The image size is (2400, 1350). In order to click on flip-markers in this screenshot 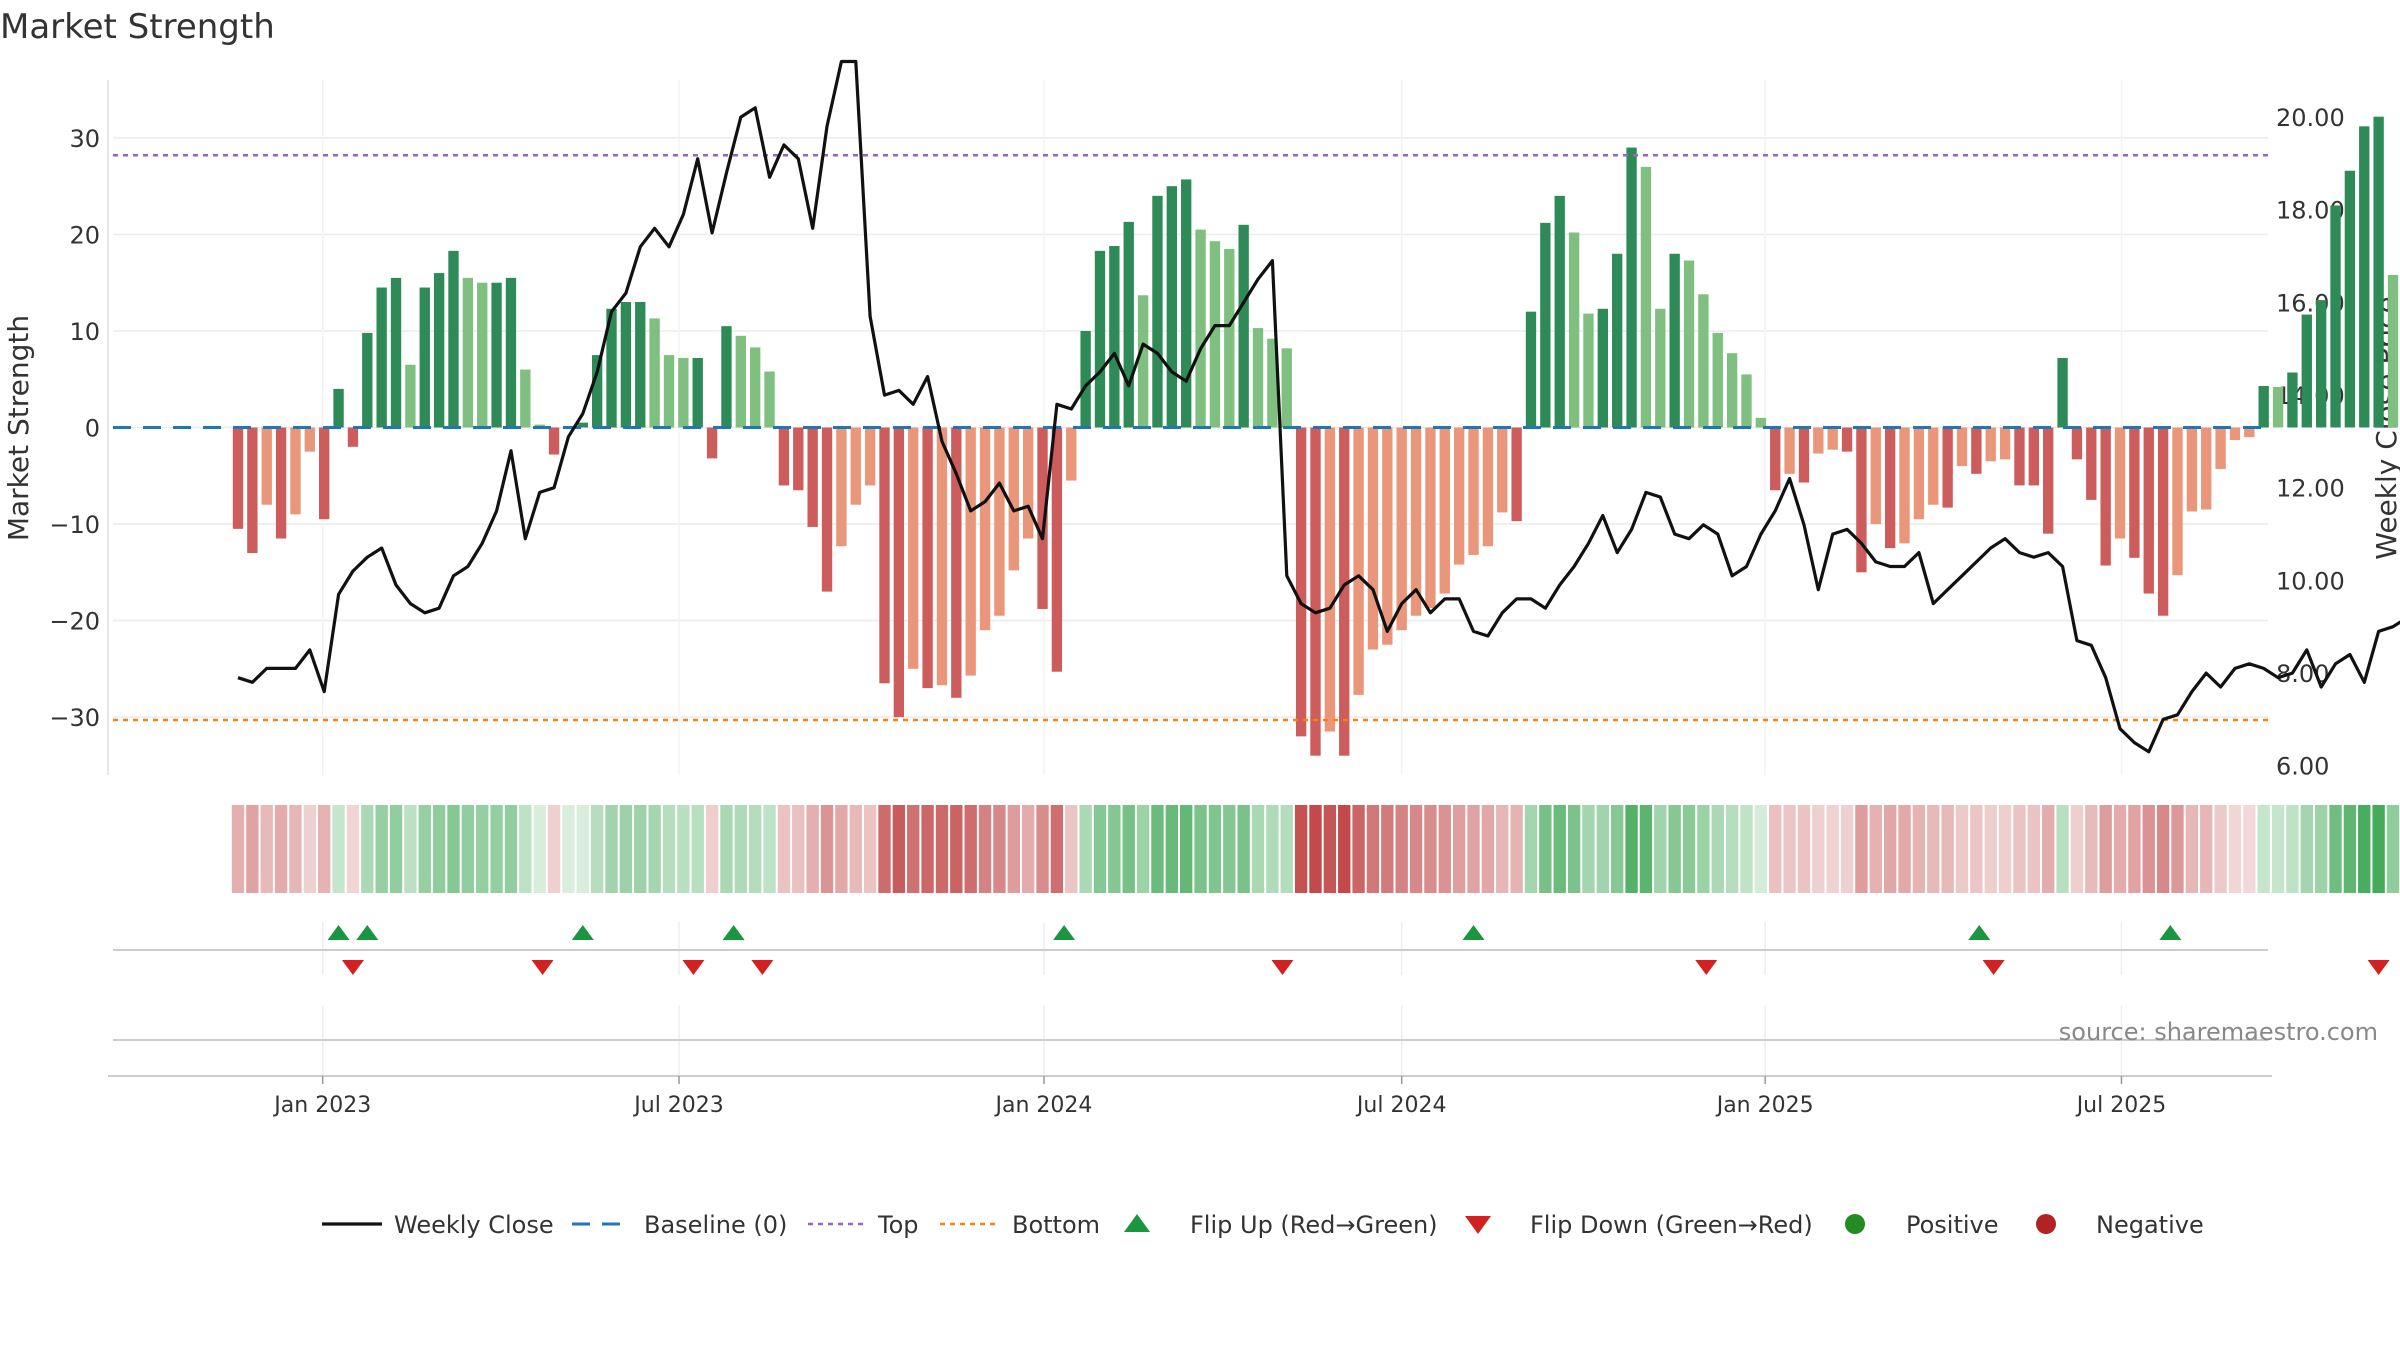, I will do `click(1358, 950)`.